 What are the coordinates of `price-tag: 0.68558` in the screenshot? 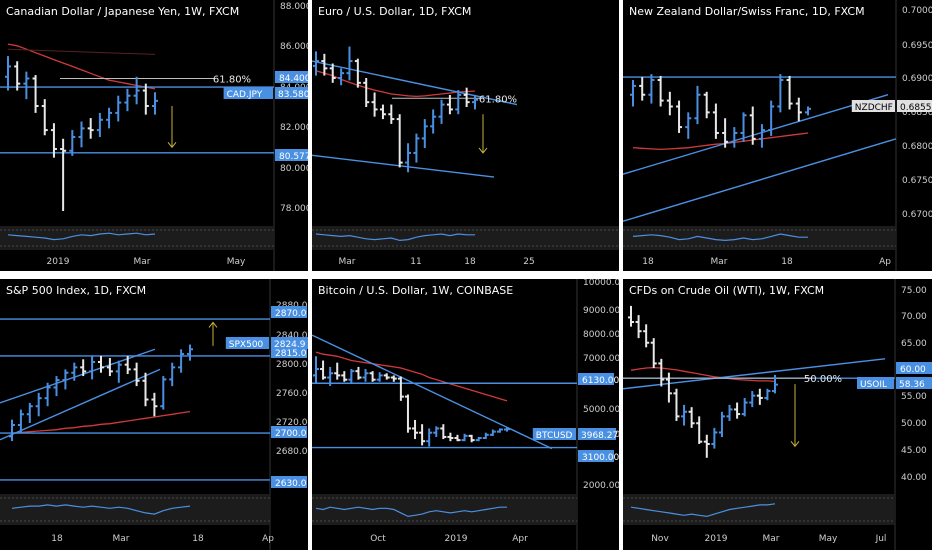 It's located at (916, 108).